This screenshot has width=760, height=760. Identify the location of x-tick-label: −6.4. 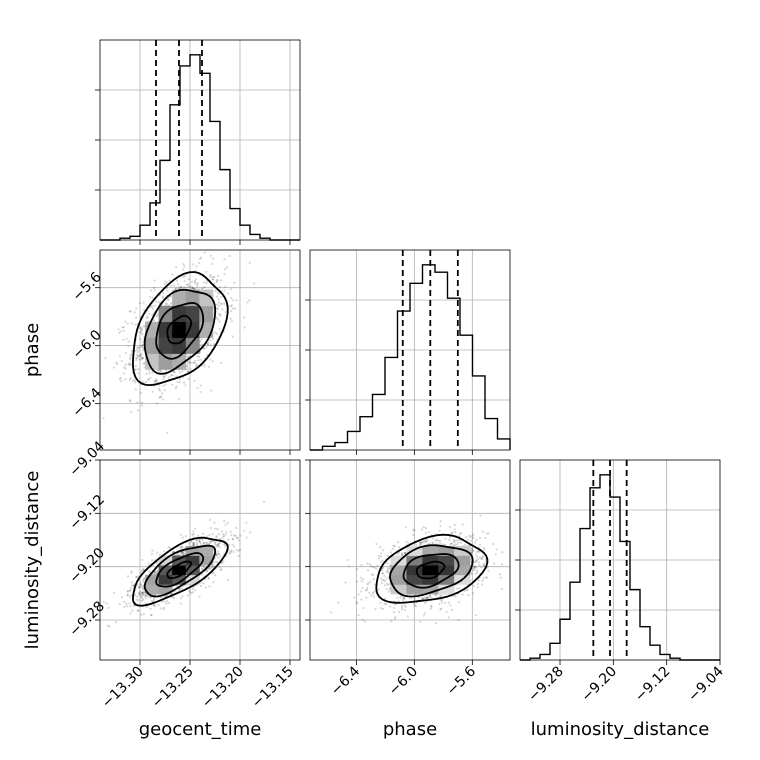
(345, 680).